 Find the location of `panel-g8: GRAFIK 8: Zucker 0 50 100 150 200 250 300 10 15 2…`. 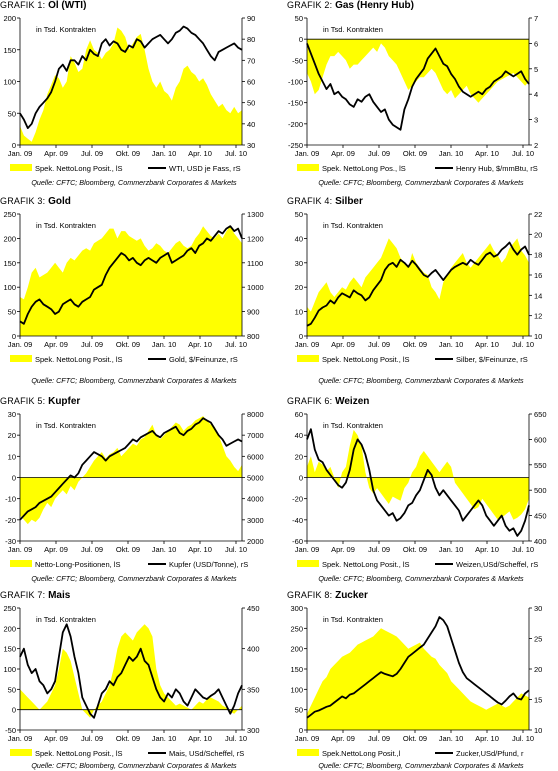

panel-g8: GRAFIK 8: Zucker 0 50 100 150 200 250 300 10 15 2… is located at coordinates (421, 680).